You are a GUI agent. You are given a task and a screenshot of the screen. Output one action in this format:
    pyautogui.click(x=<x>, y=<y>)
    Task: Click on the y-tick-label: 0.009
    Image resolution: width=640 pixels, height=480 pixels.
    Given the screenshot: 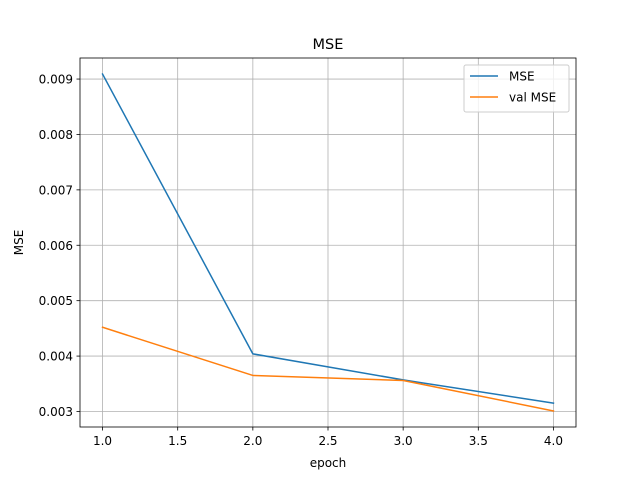 What is the action you would take?
    pyautogui.click(x=56, y=80)
    